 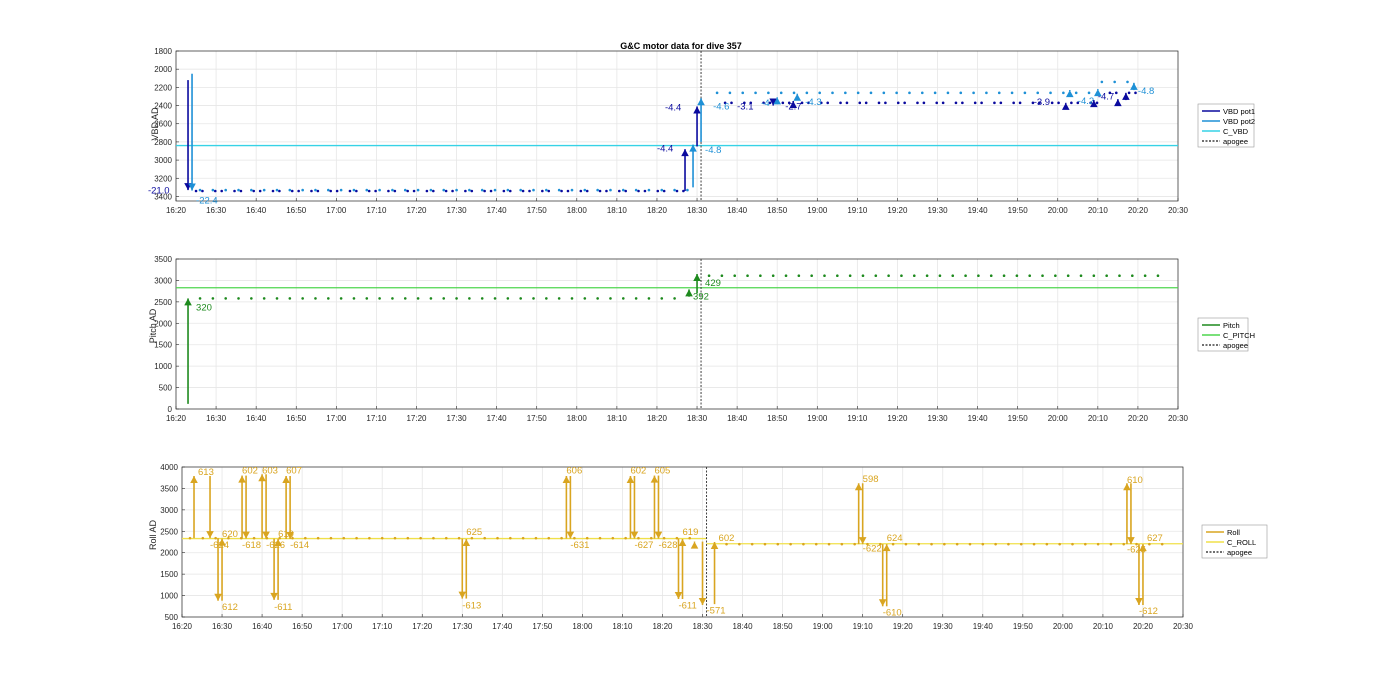 I want to click on x-tick-label: 17:10, so click(x=376, y=418).